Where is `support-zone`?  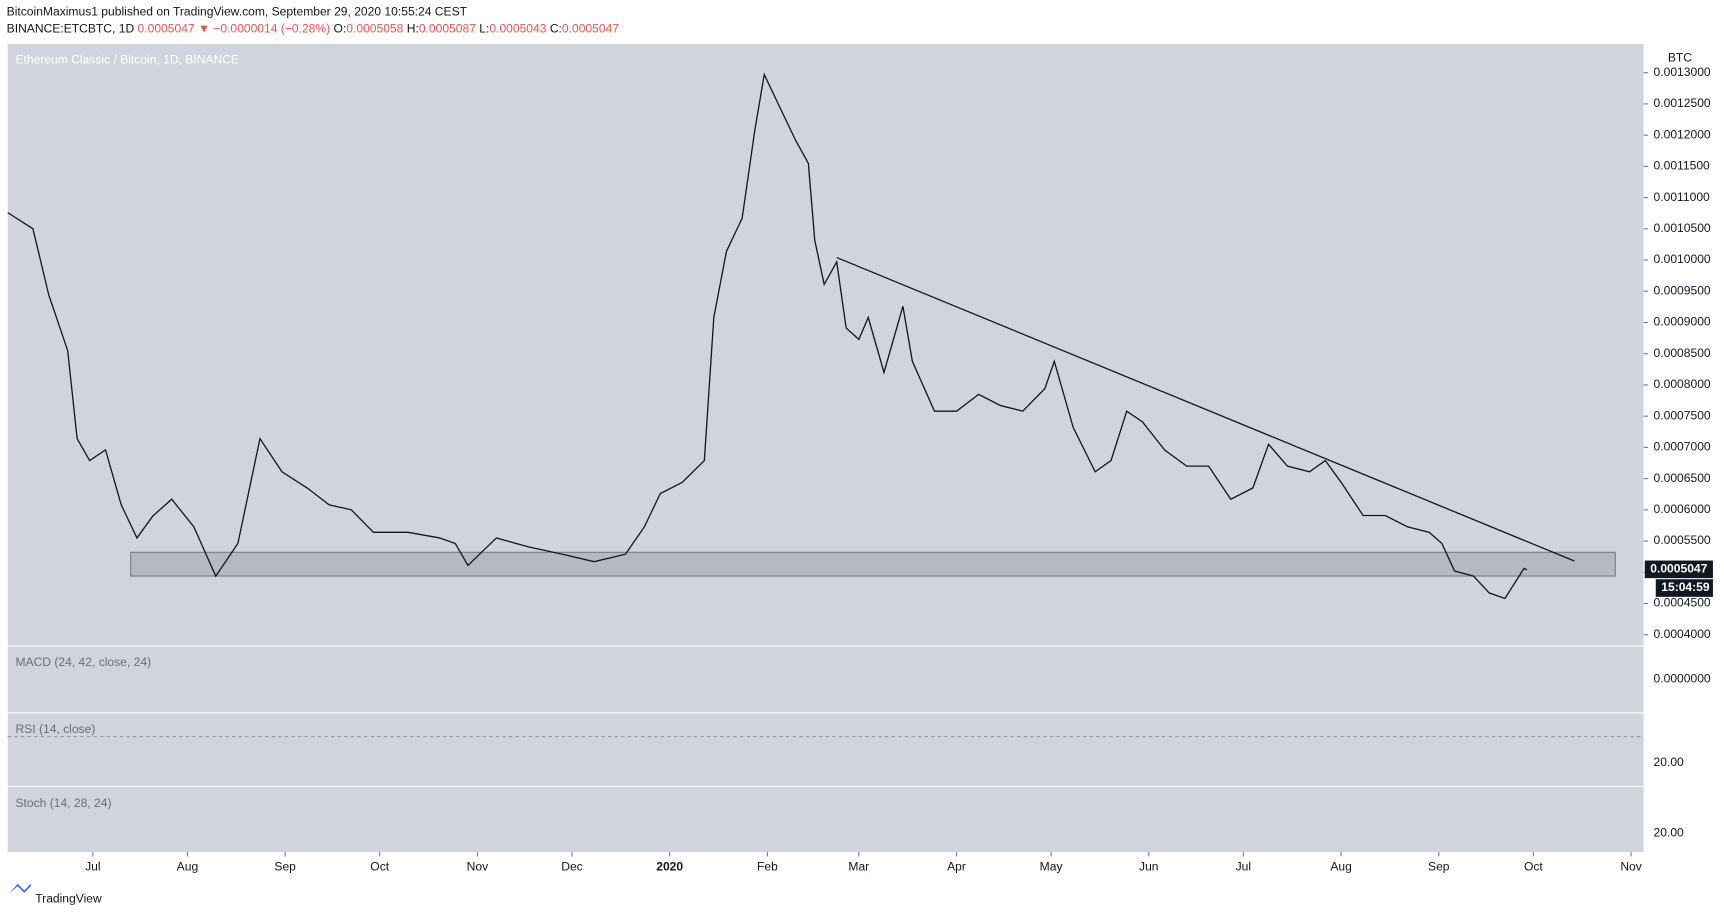 support-zone is located at coordinates (873, 564).